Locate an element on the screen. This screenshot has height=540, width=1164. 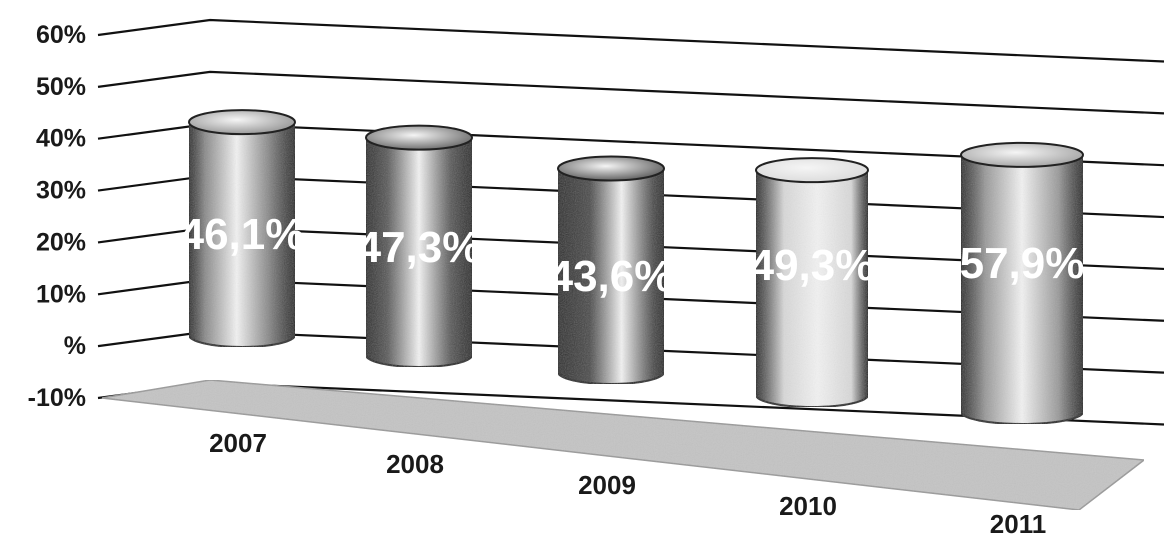
x-category-label: 2011 is located at coordinates (1018, 524).